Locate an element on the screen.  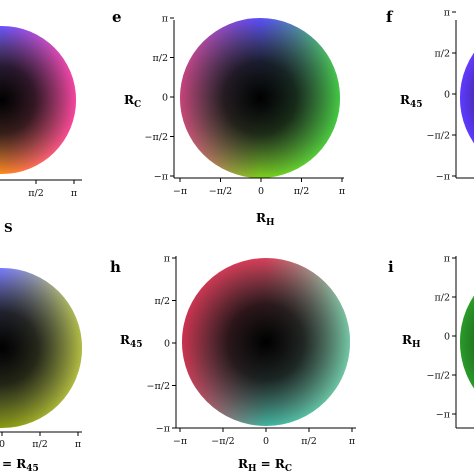
panel-h-ylabel: R45 is located at coordinates (131, 341).